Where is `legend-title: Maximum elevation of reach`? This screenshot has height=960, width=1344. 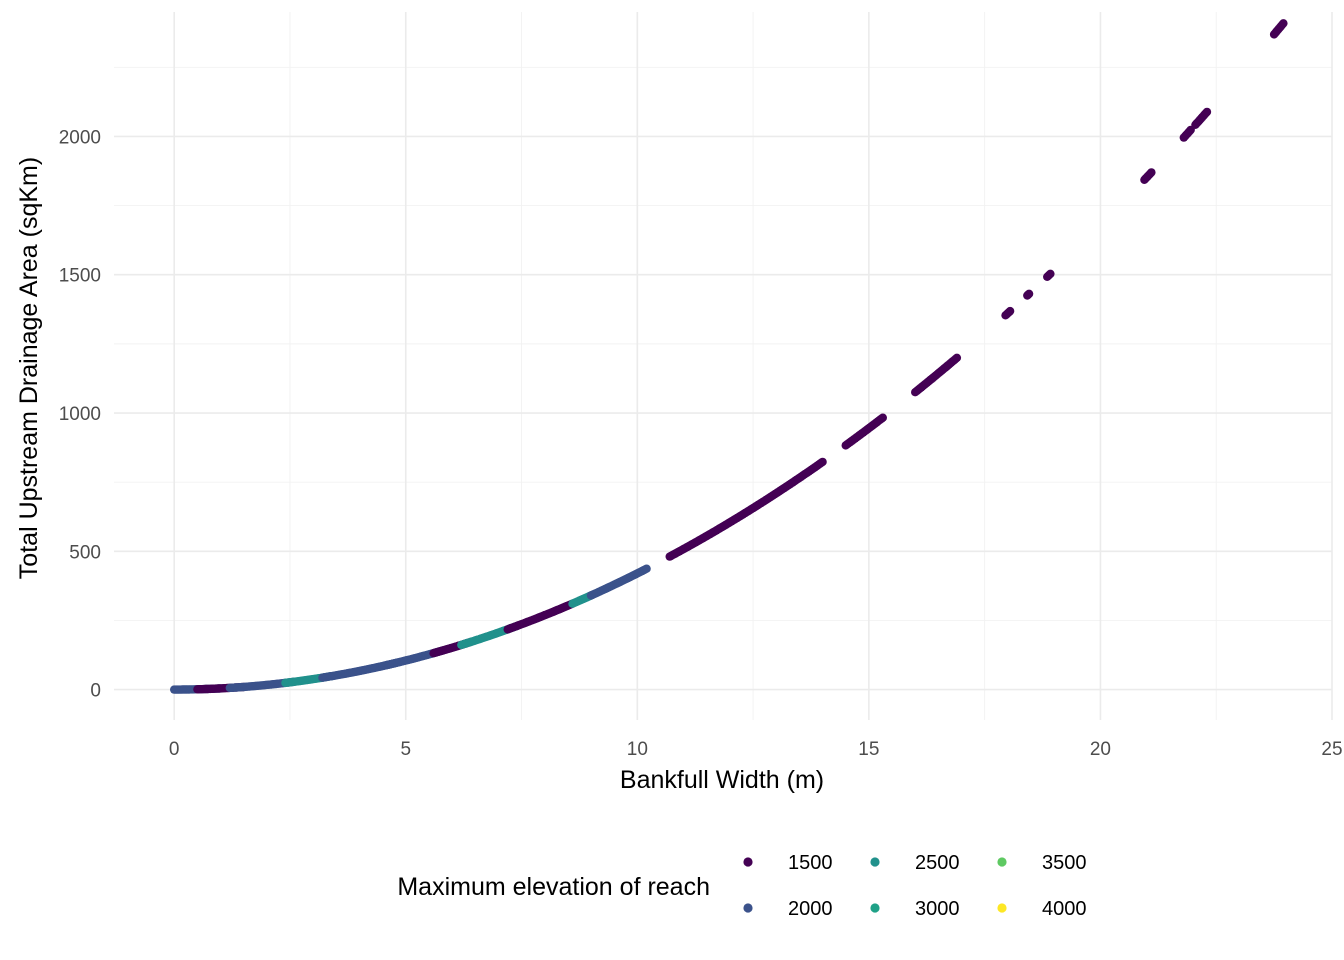 legend-title: Maximum elevation of reach is located at coordinates (553, 887).